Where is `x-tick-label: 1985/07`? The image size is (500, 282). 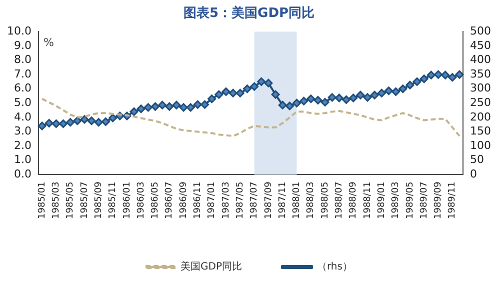 x-tick-label: 1985/07 is located at coordinates (85, 200).